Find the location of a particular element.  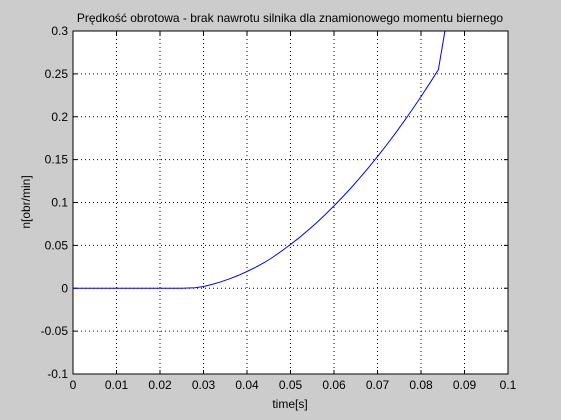

x-axis-label: time[s] is located at coordinates (289, 404).